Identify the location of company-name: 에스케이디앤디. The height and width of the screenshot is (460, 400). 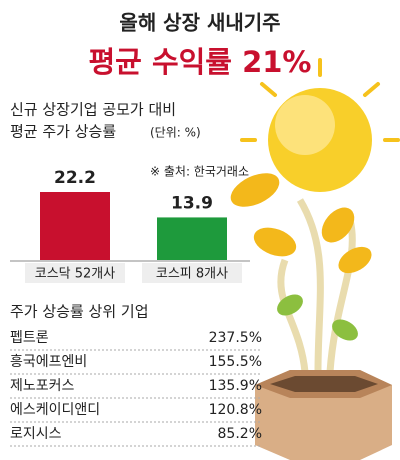
(55, 410).